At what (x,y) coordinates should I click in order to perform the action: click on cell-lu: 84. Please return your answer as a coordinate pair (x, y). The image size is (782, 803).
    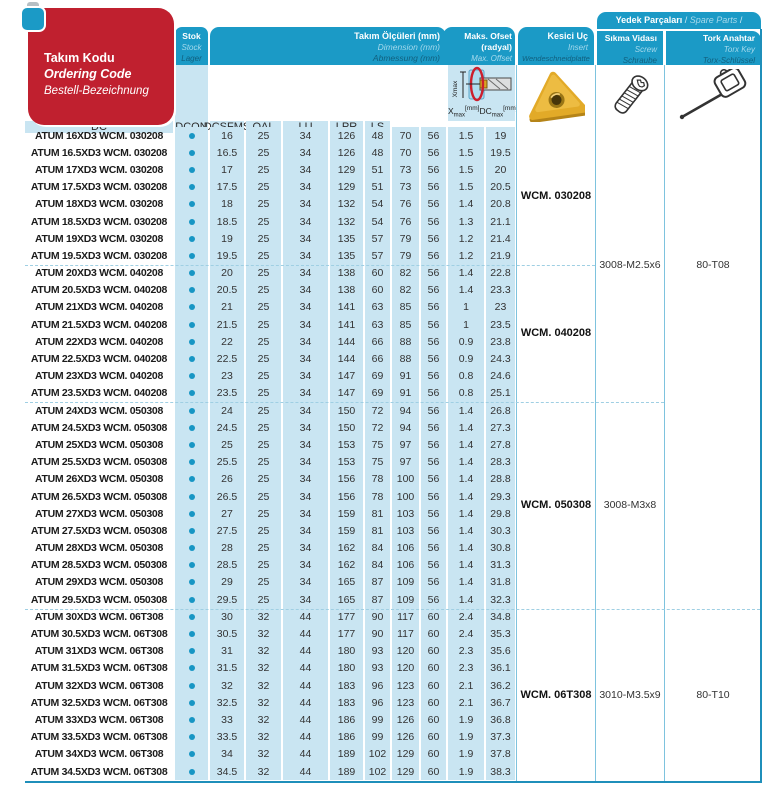
    Looking at the image, I should click on (377, 565).